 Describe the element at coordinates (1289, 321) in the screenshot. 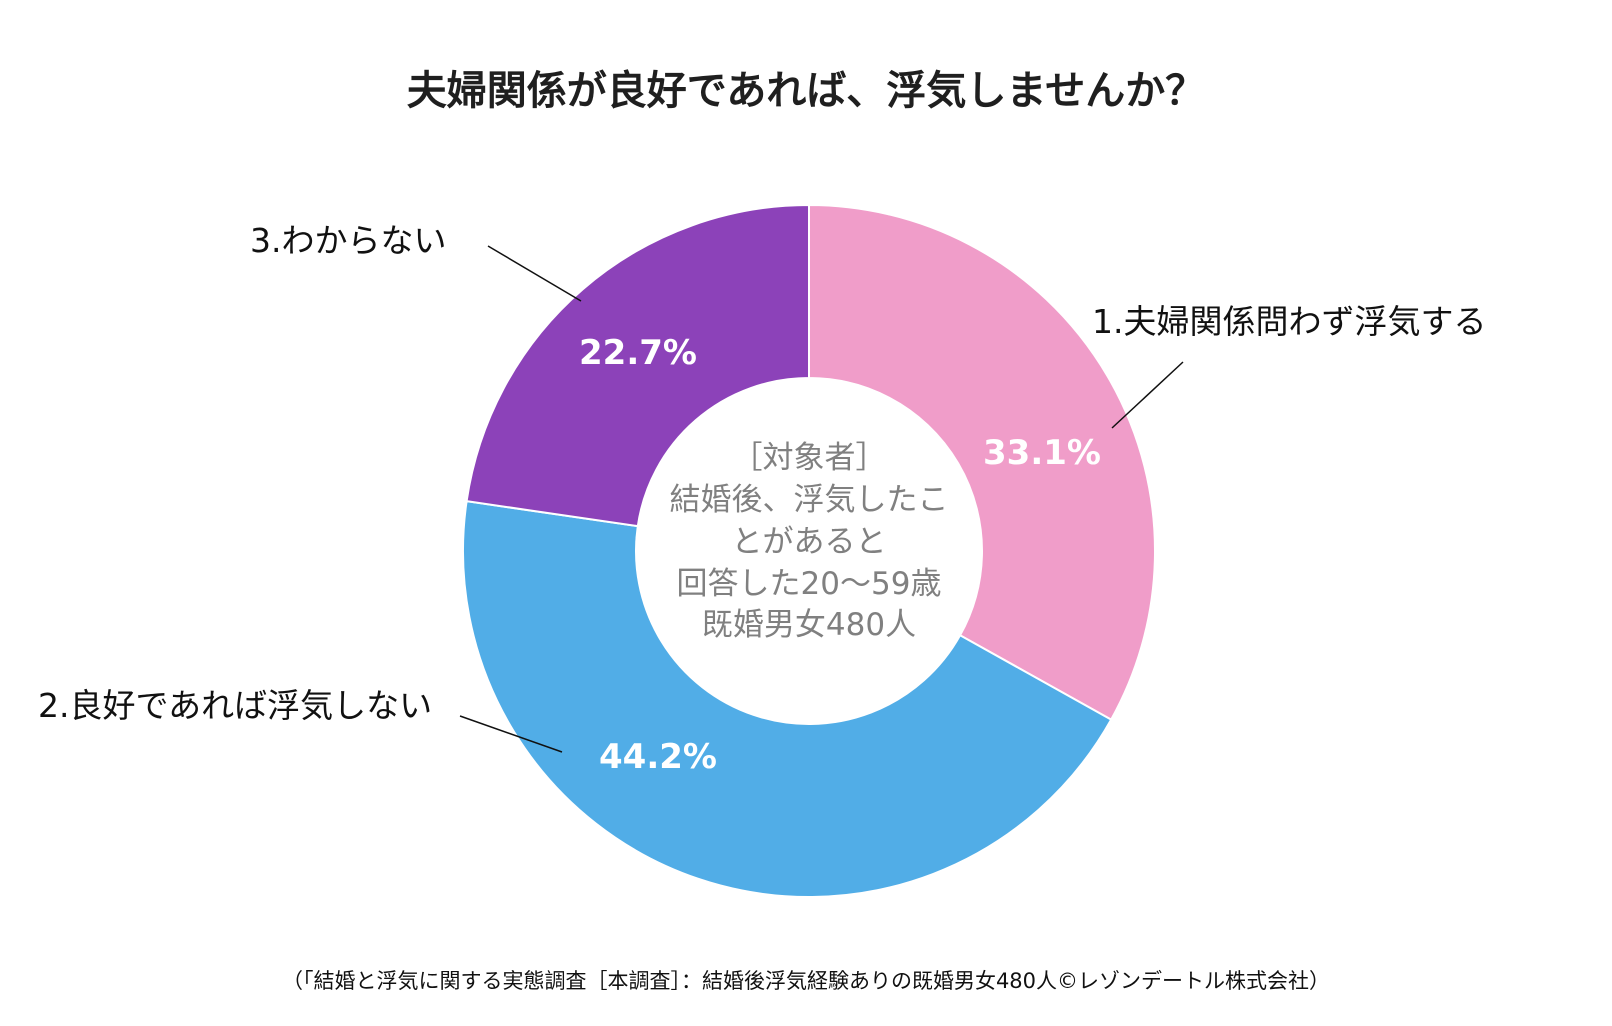

I see `category-label-1: 1.夫婦関係問わず浮気する` at that location.